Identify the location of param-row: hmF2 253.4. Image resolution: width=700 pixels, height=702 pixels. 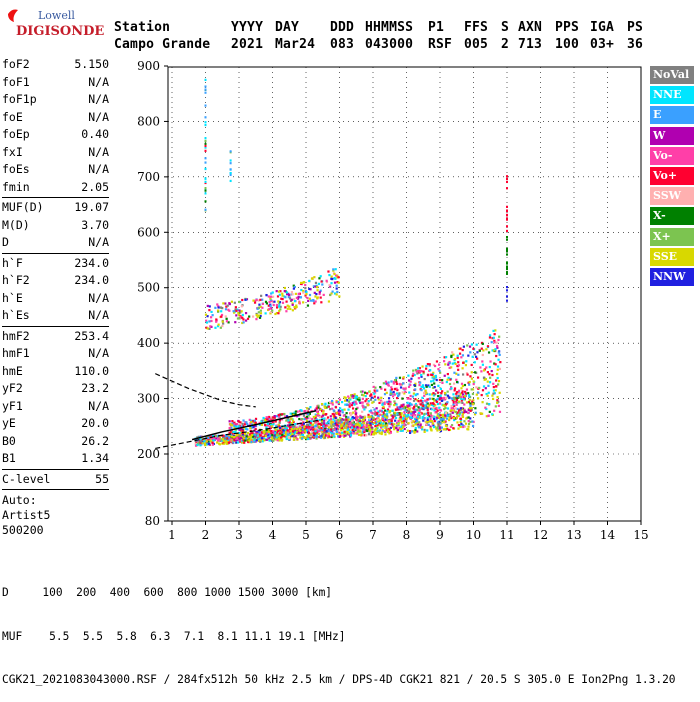
(55, 337).